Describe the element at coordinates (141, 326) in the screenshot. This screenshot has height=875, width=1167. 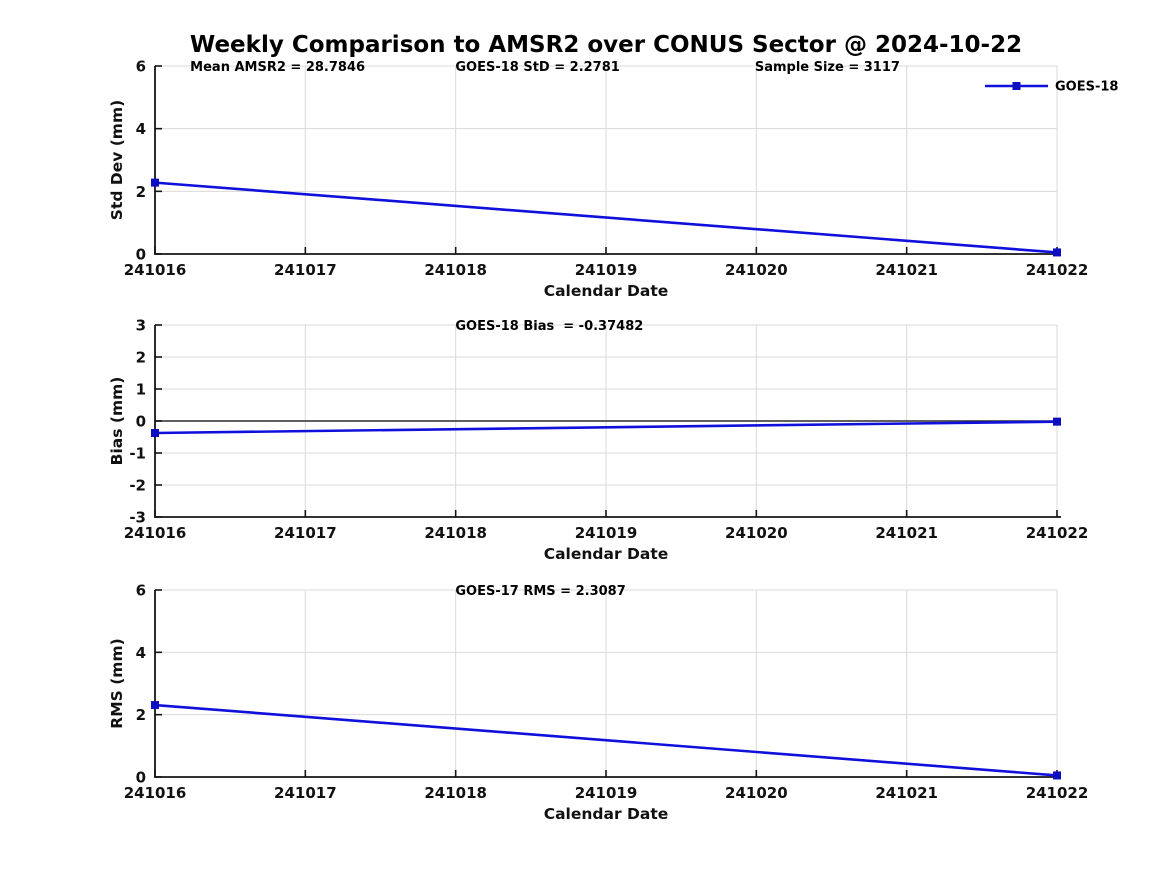
I see `y-tick-label: 3` at that location.